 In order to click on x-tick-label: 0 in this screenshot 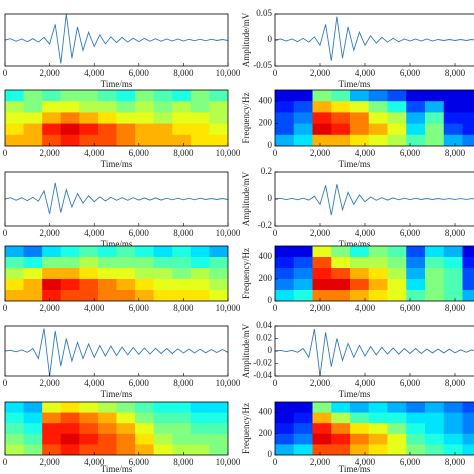, I will do `click(275, 462)`.